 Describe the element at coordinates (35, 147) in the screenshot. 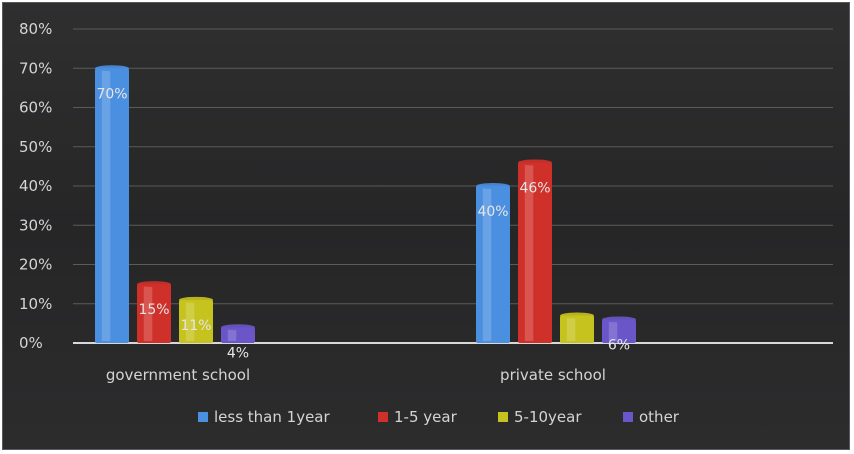

I see `y-tick-label: 50%` at that location.